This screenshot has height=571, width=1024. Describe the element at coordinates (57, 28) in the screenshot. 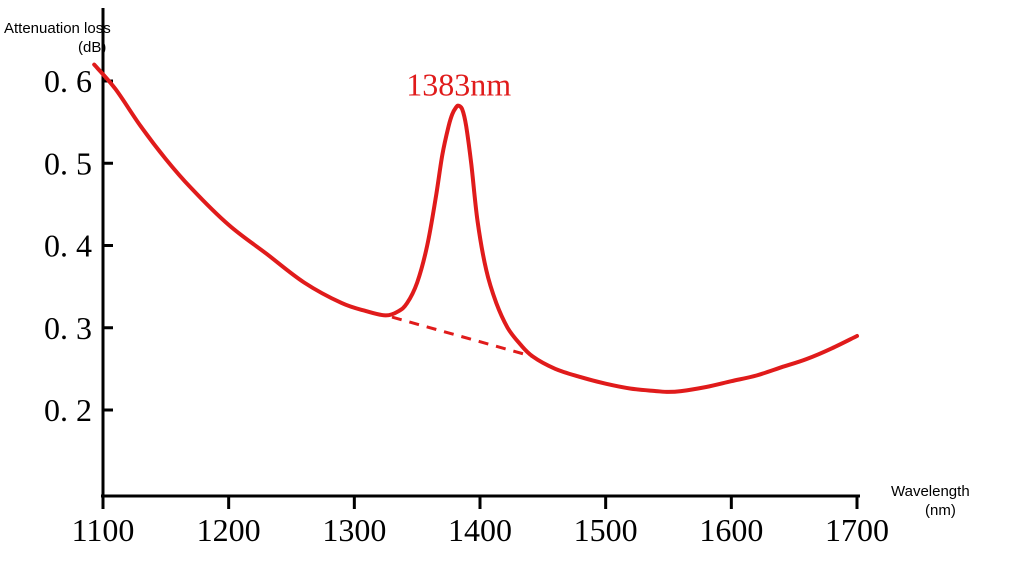

I see `y-axis-title-line1: Attenuation loss` at that location.